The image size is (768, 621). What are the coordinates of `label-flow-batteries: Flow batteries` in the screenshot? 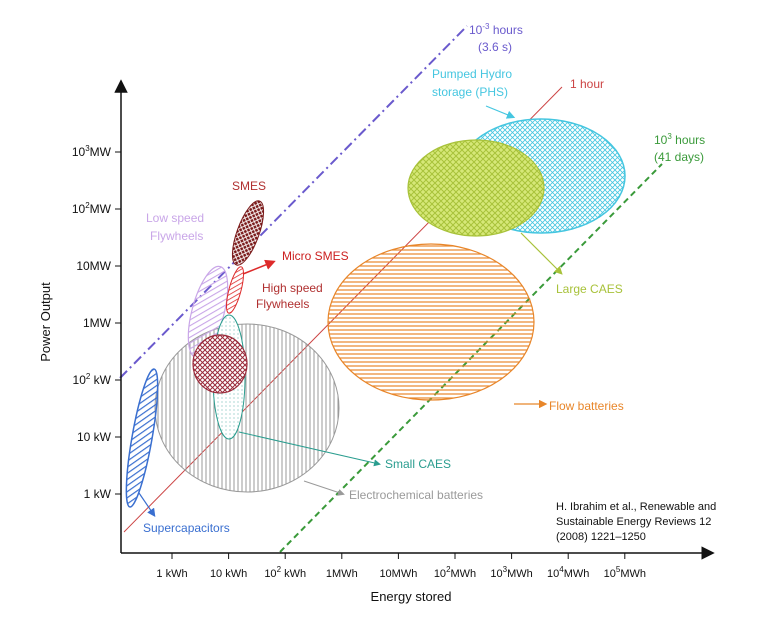 It's located at (586, 406).